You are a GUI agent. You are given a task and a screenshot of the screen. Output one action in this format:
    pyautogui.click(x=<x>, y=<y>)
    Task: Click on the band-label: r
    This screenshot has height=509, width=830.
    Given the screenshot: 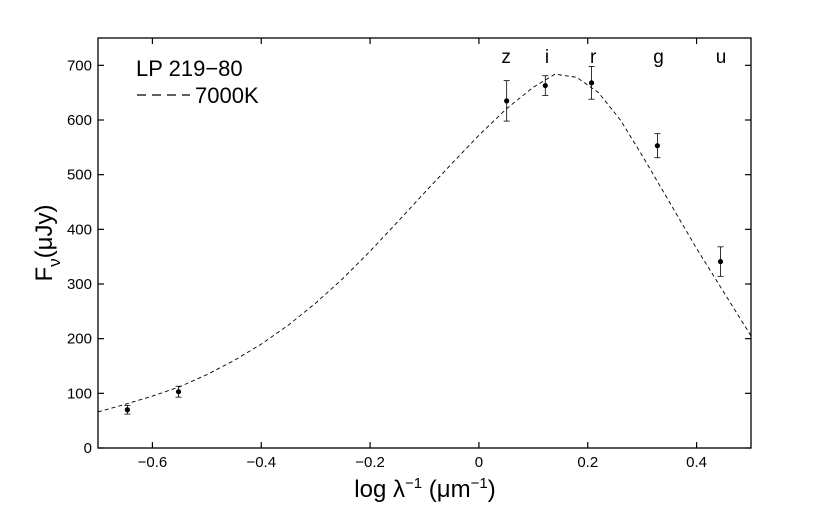 What is the action you would take?
    pyautogui.click(x=593, y=57)
    